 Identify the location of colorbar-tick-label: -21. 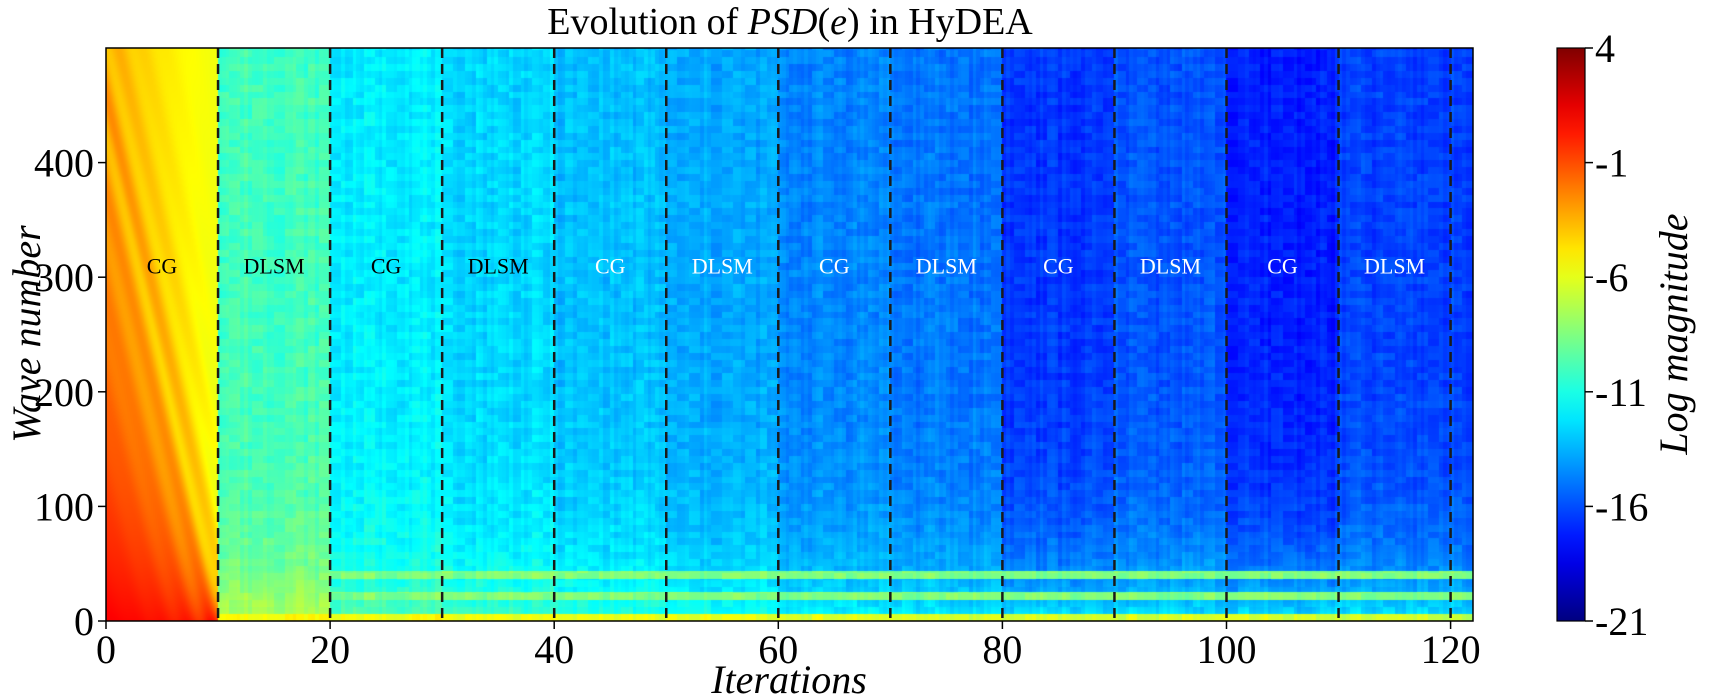
(1621, 621).